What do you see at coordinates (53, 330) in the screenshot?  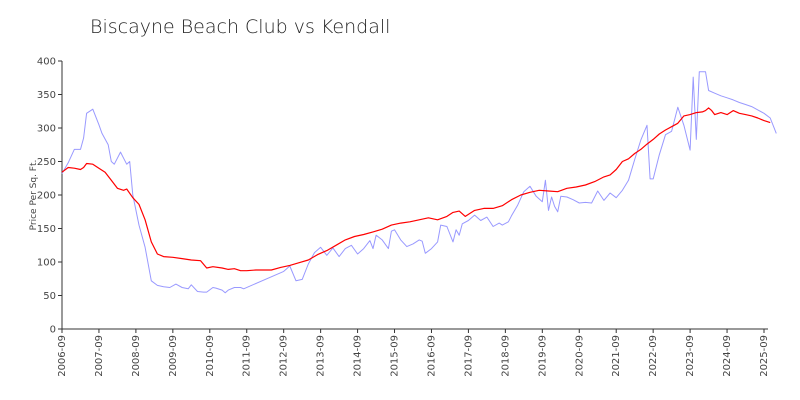 I see `y-tick-label: 0` at bounding box center [53, 330].